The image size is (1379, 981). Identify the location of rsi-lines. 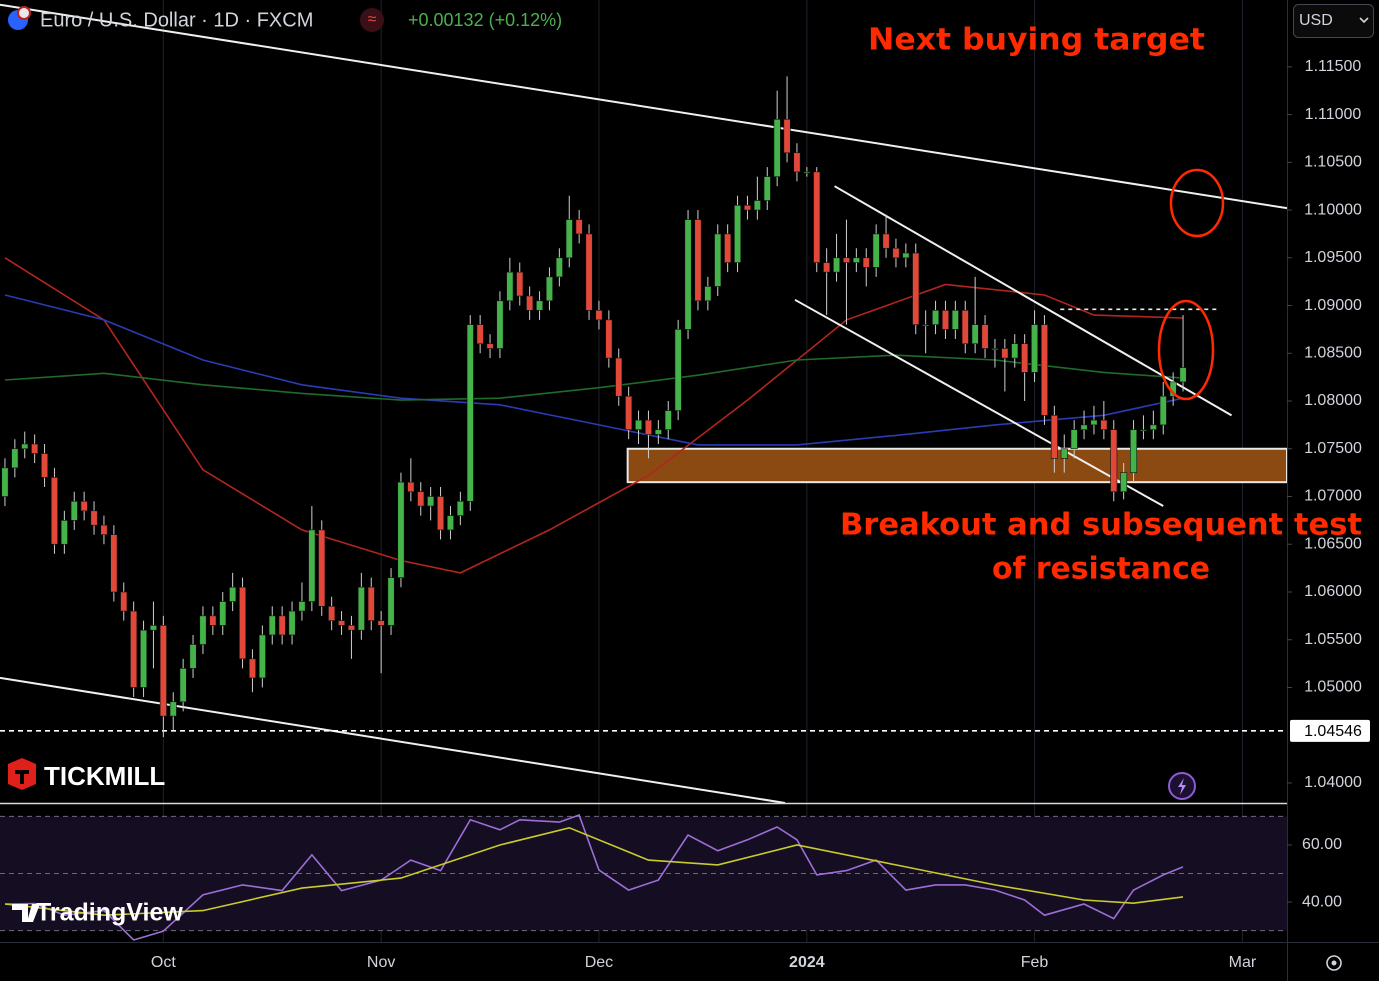
(594, 877).